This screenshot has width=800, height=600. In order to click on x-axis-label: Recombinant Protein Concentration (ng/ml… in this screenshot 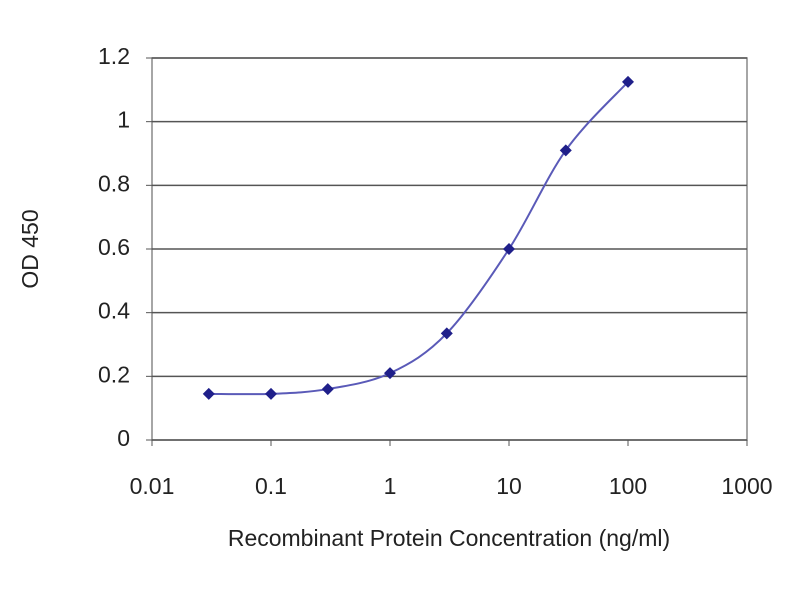, I will do `click(449, 538)`.